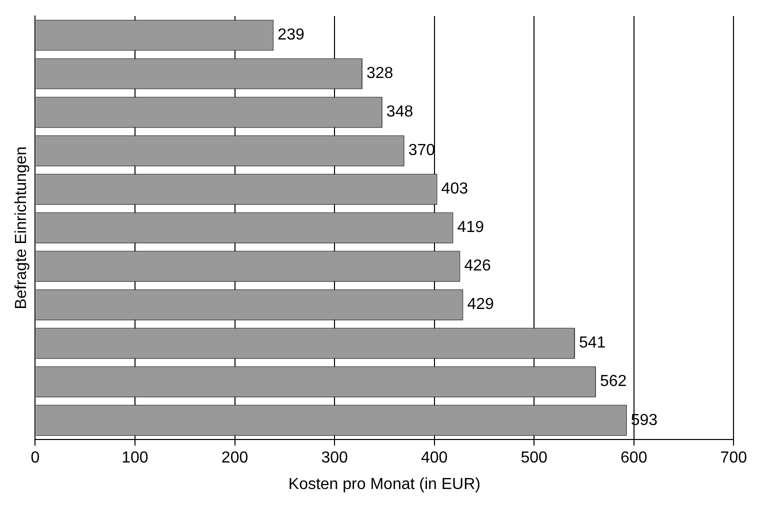 The width and height of the screenshot is (758, 506). Describe the element at coordinates (634, 458) in the screenshot. I see `x-tick-label: 600` at that location.